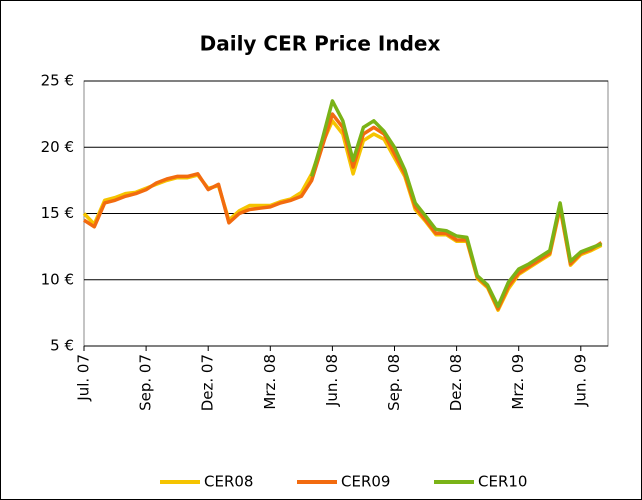 The image size is (642, 500). I want to click on x-tick-label: Jun. 08, so click(332, 380).